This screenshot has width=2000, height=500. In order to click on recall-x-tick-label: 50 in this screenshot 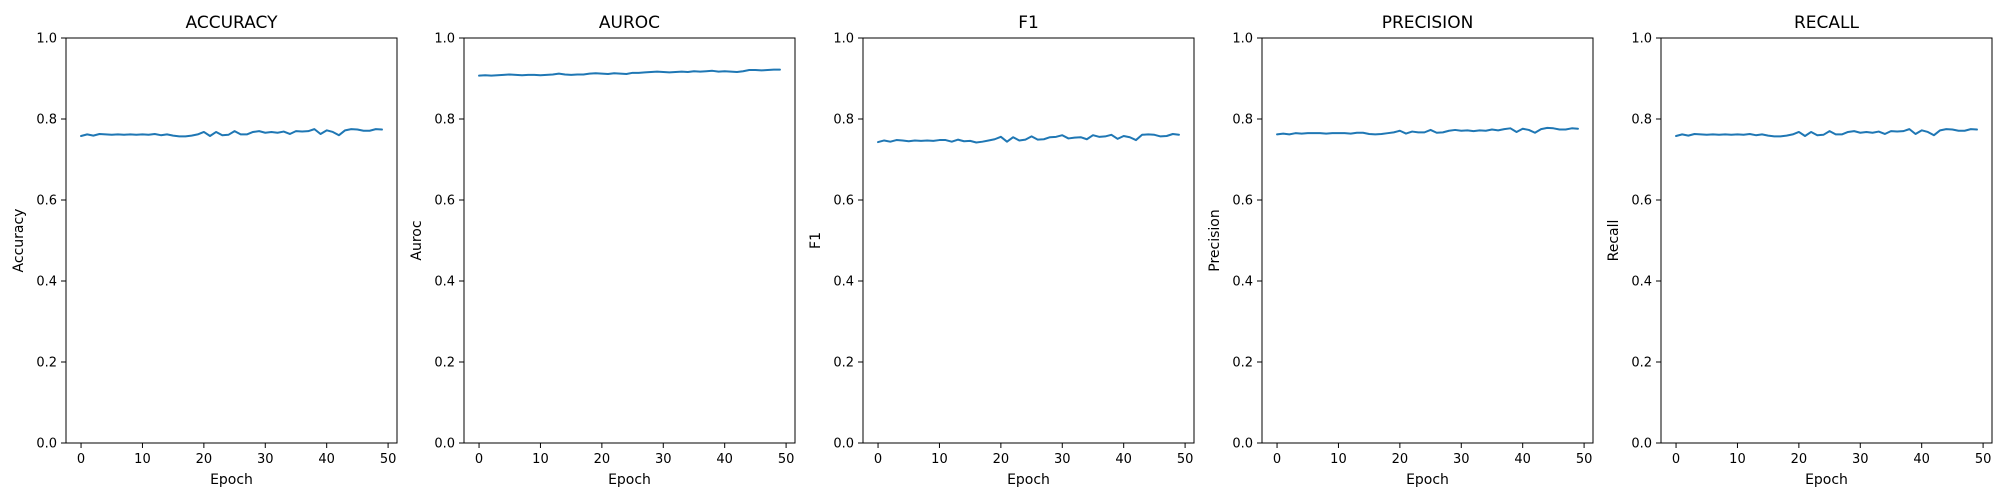, I will do `click(1983, 459)`.